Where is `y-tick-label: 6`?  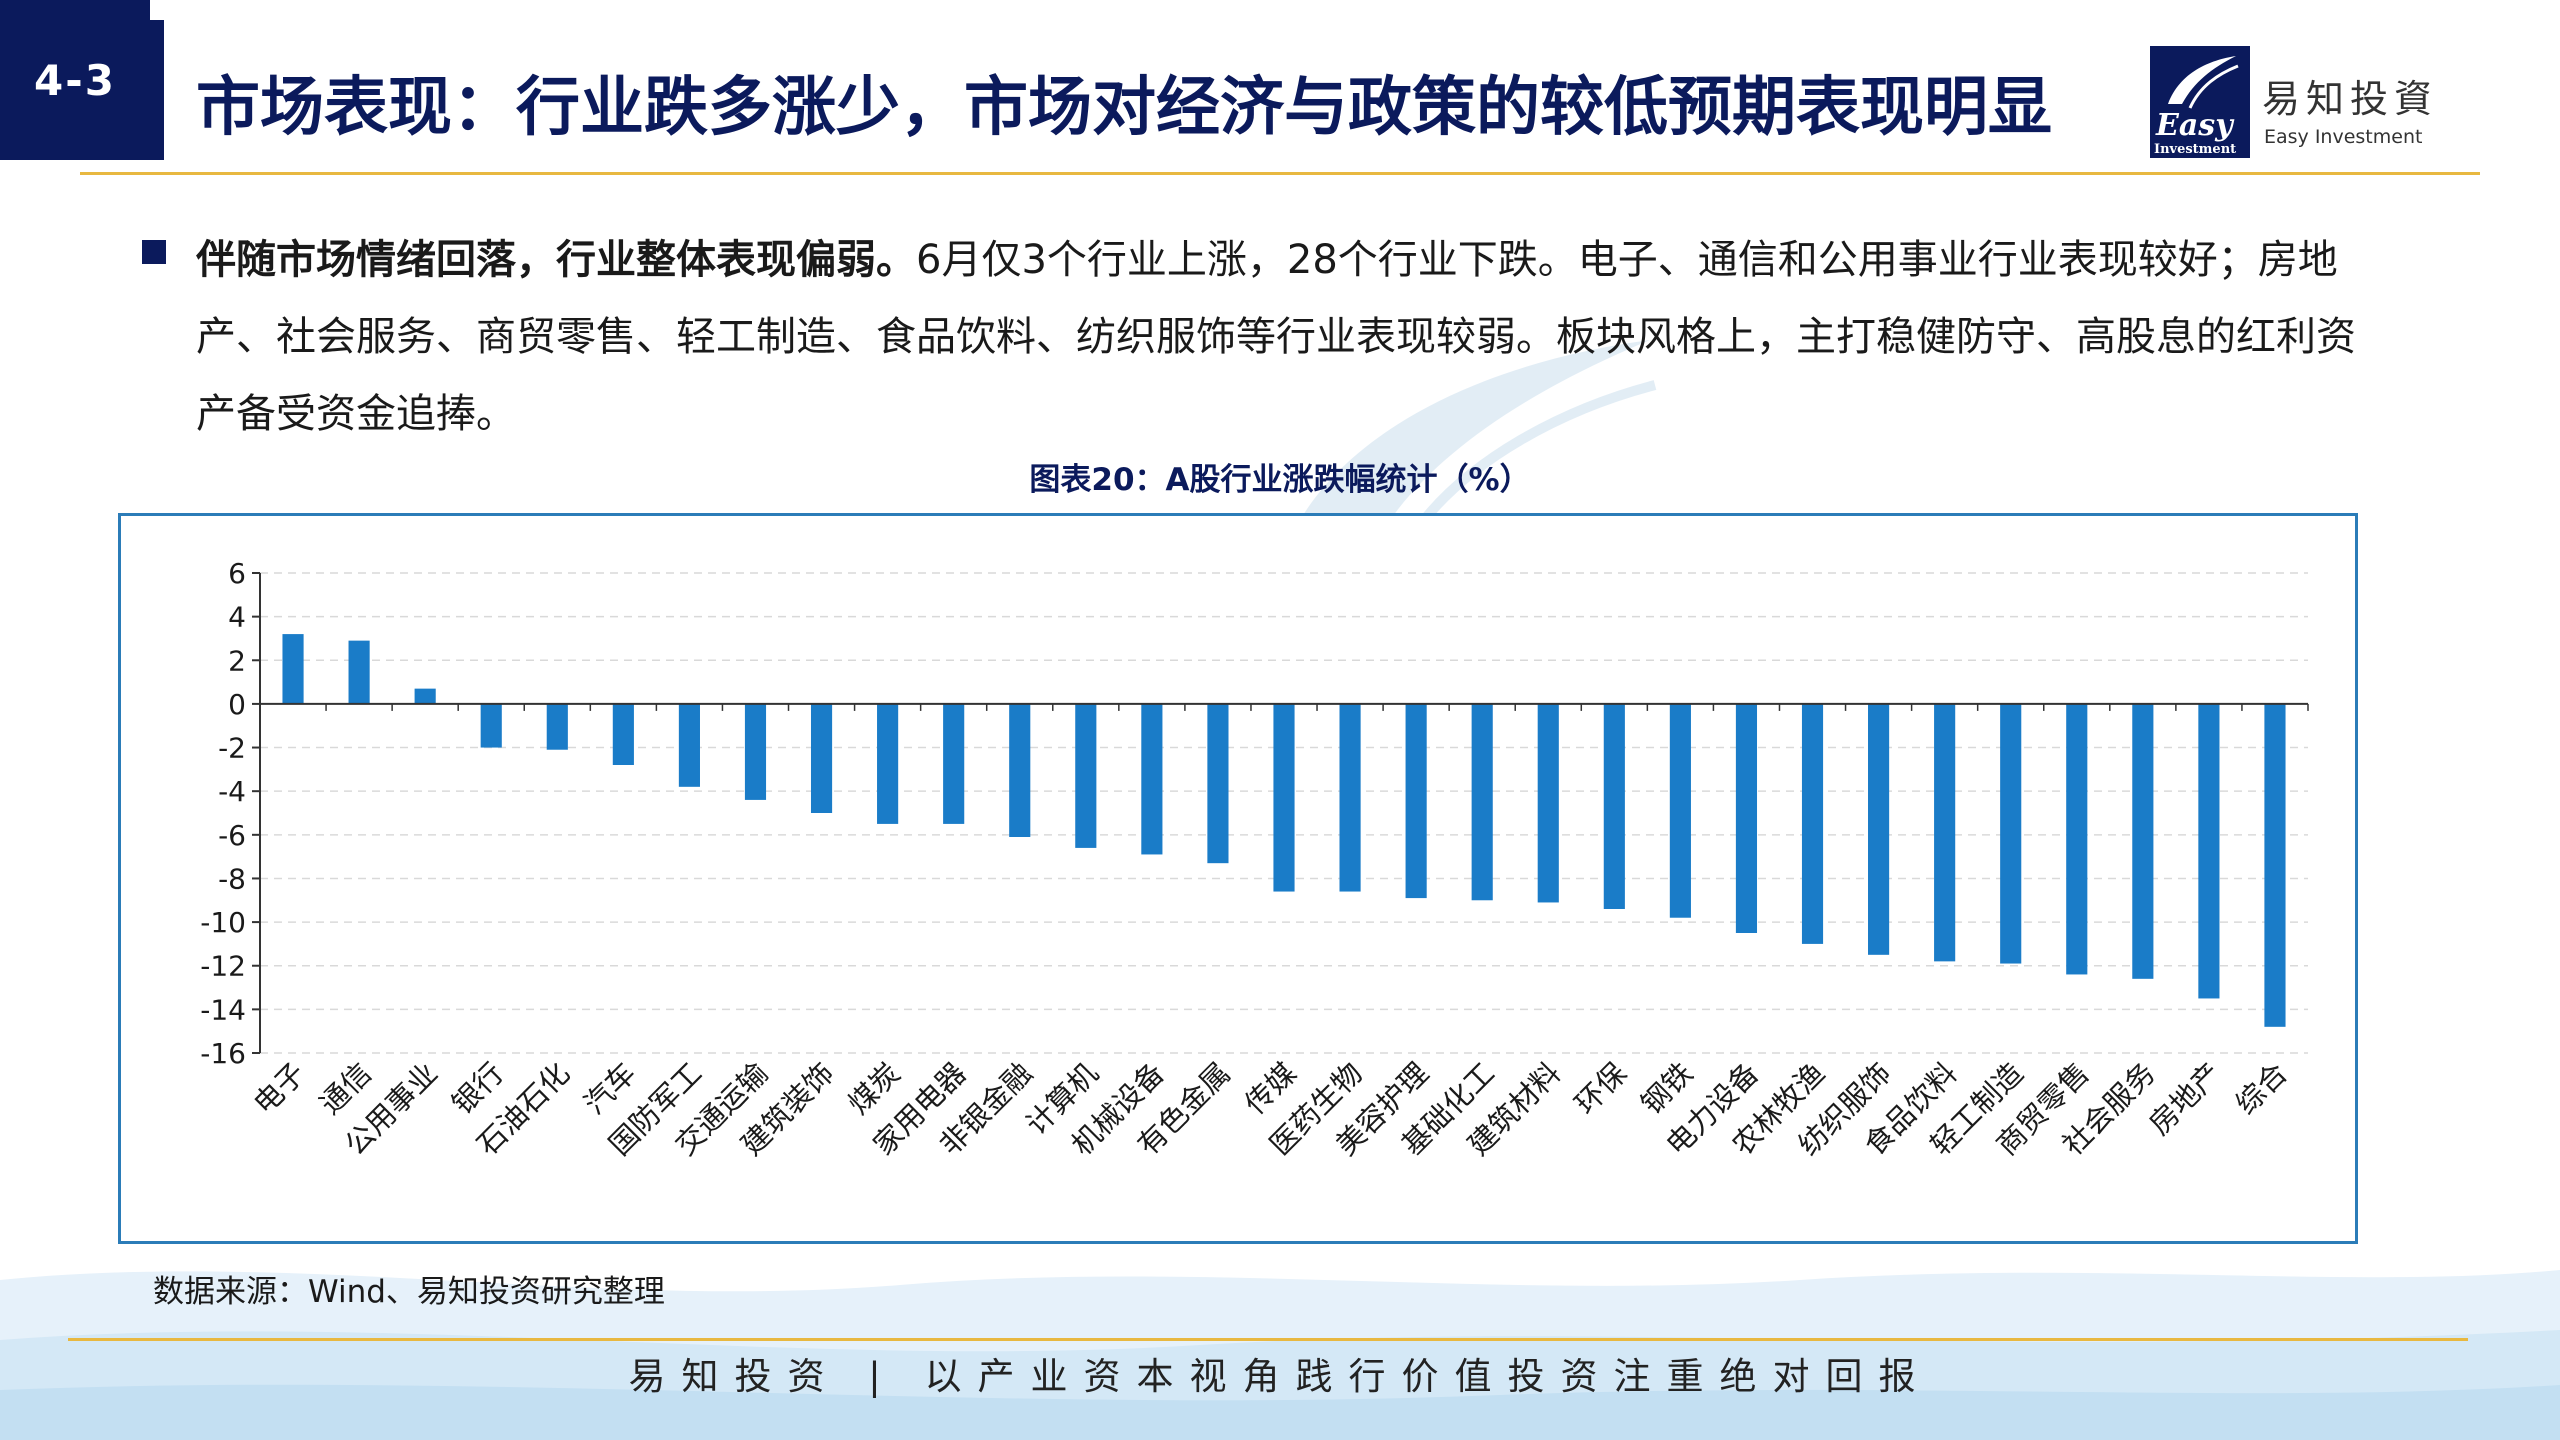 y-tick-label: 6 is located at coordinates (237, 573).